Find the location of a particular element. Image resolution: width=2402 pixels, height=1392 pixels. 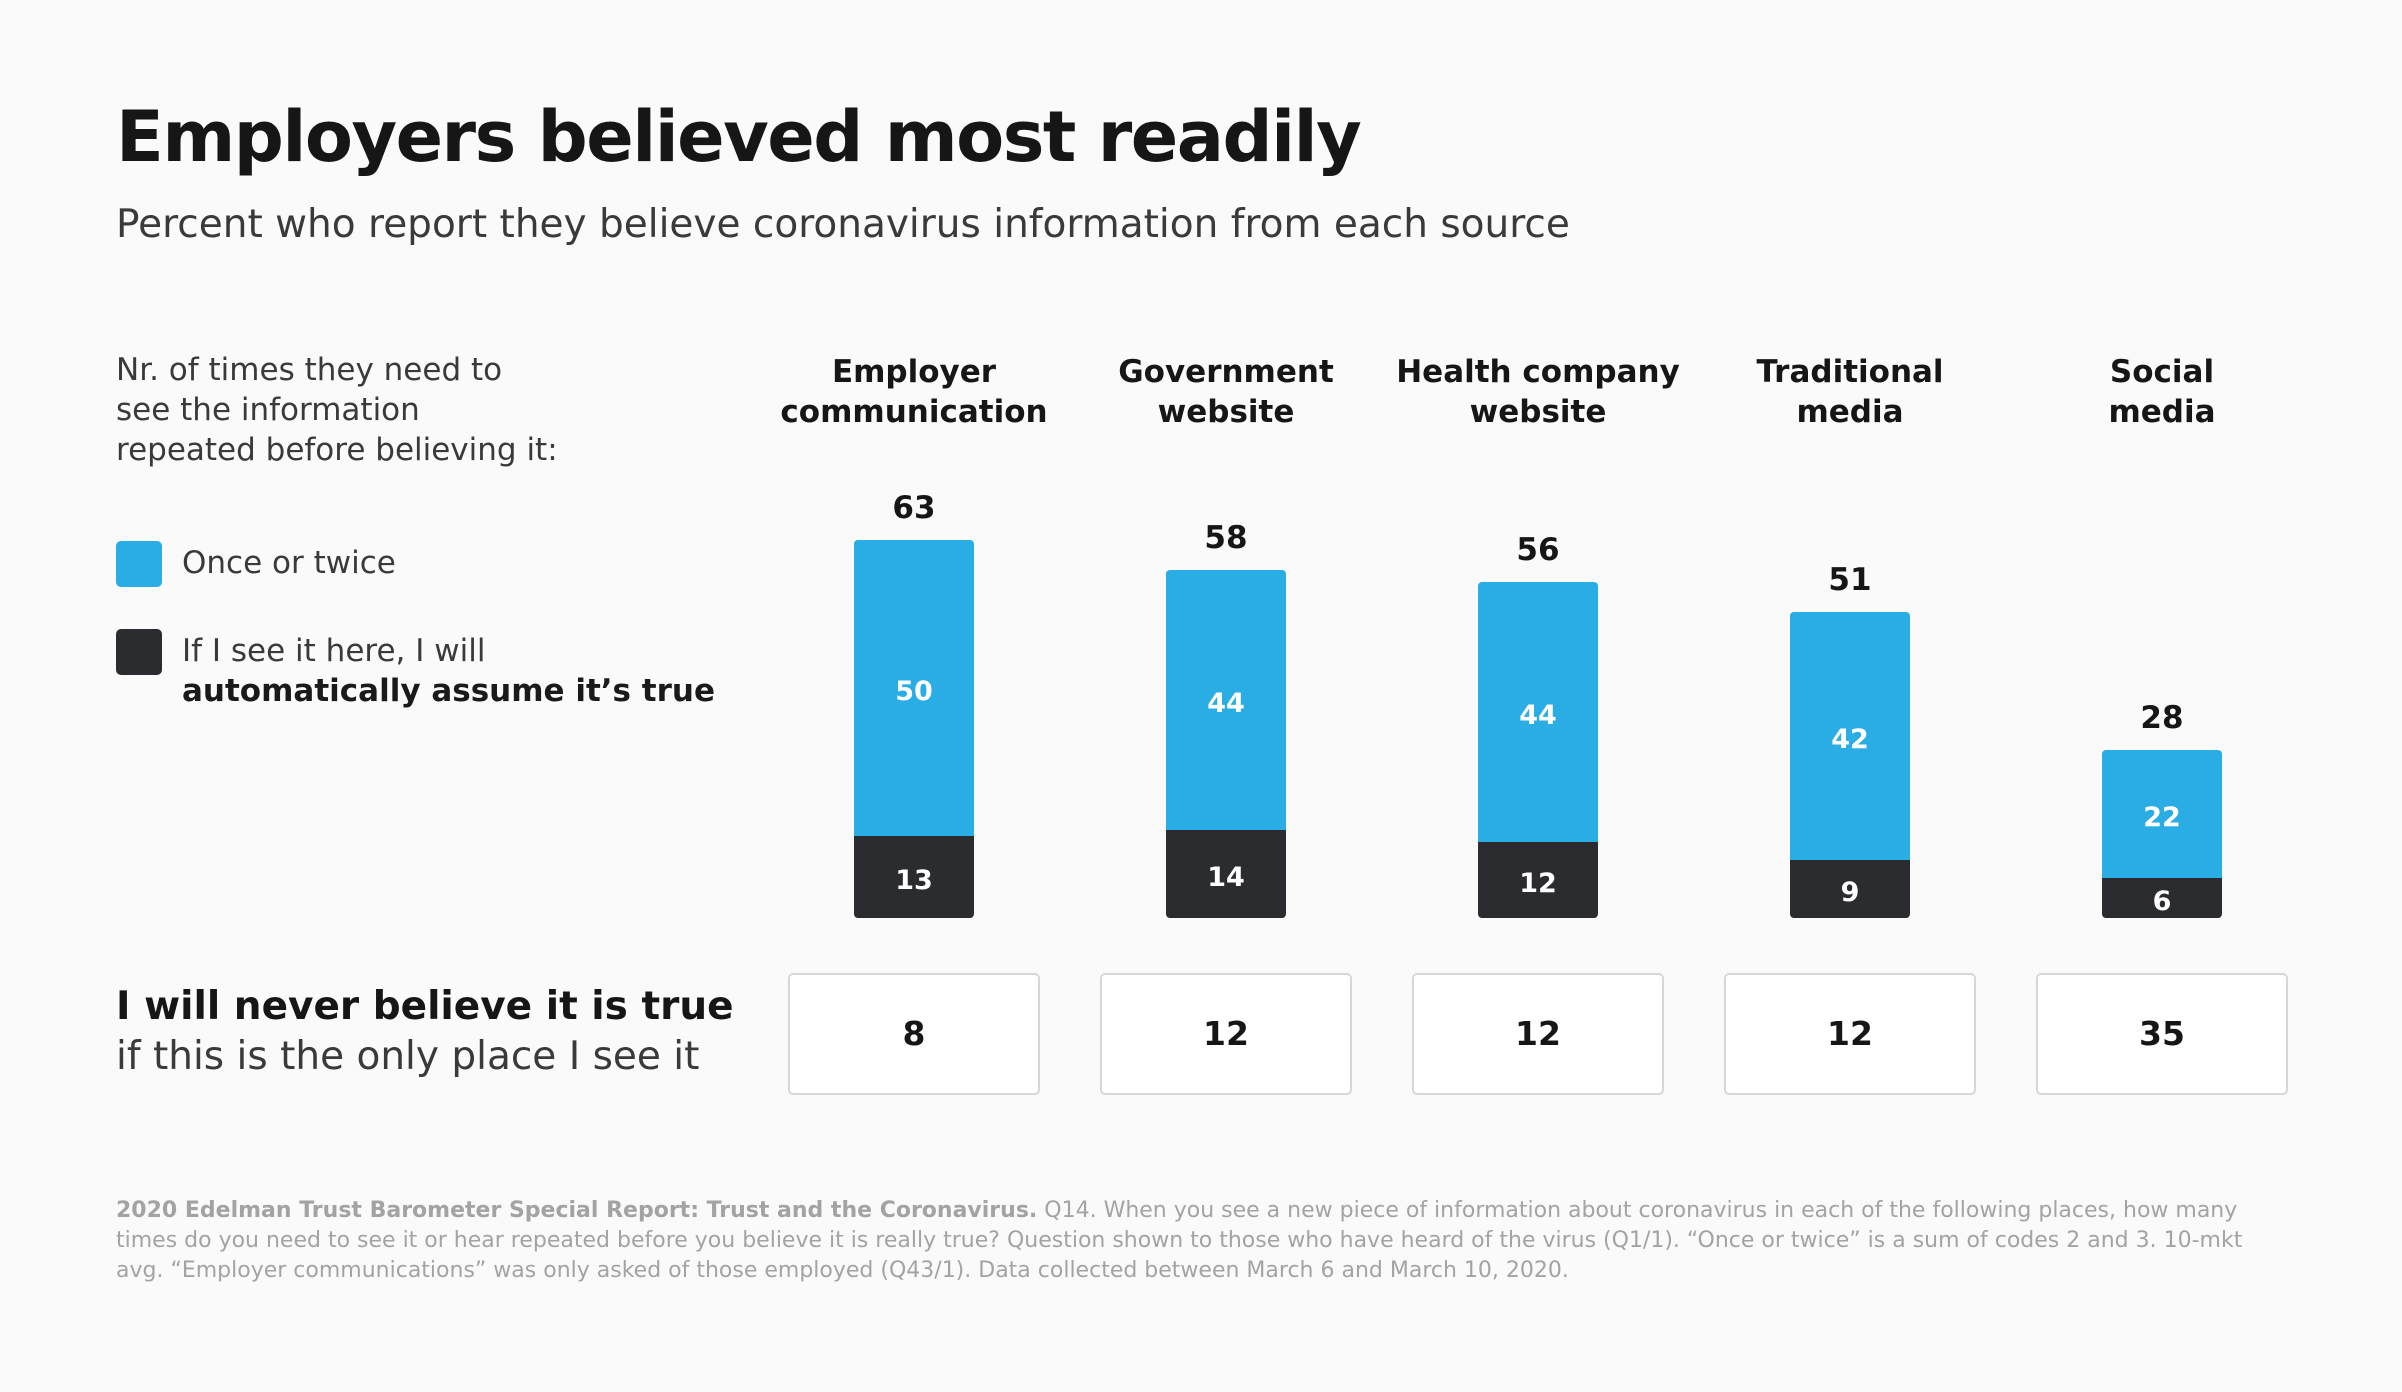

legend-intro-line: Nr. of times they need to is located at coordinates (309, 370).